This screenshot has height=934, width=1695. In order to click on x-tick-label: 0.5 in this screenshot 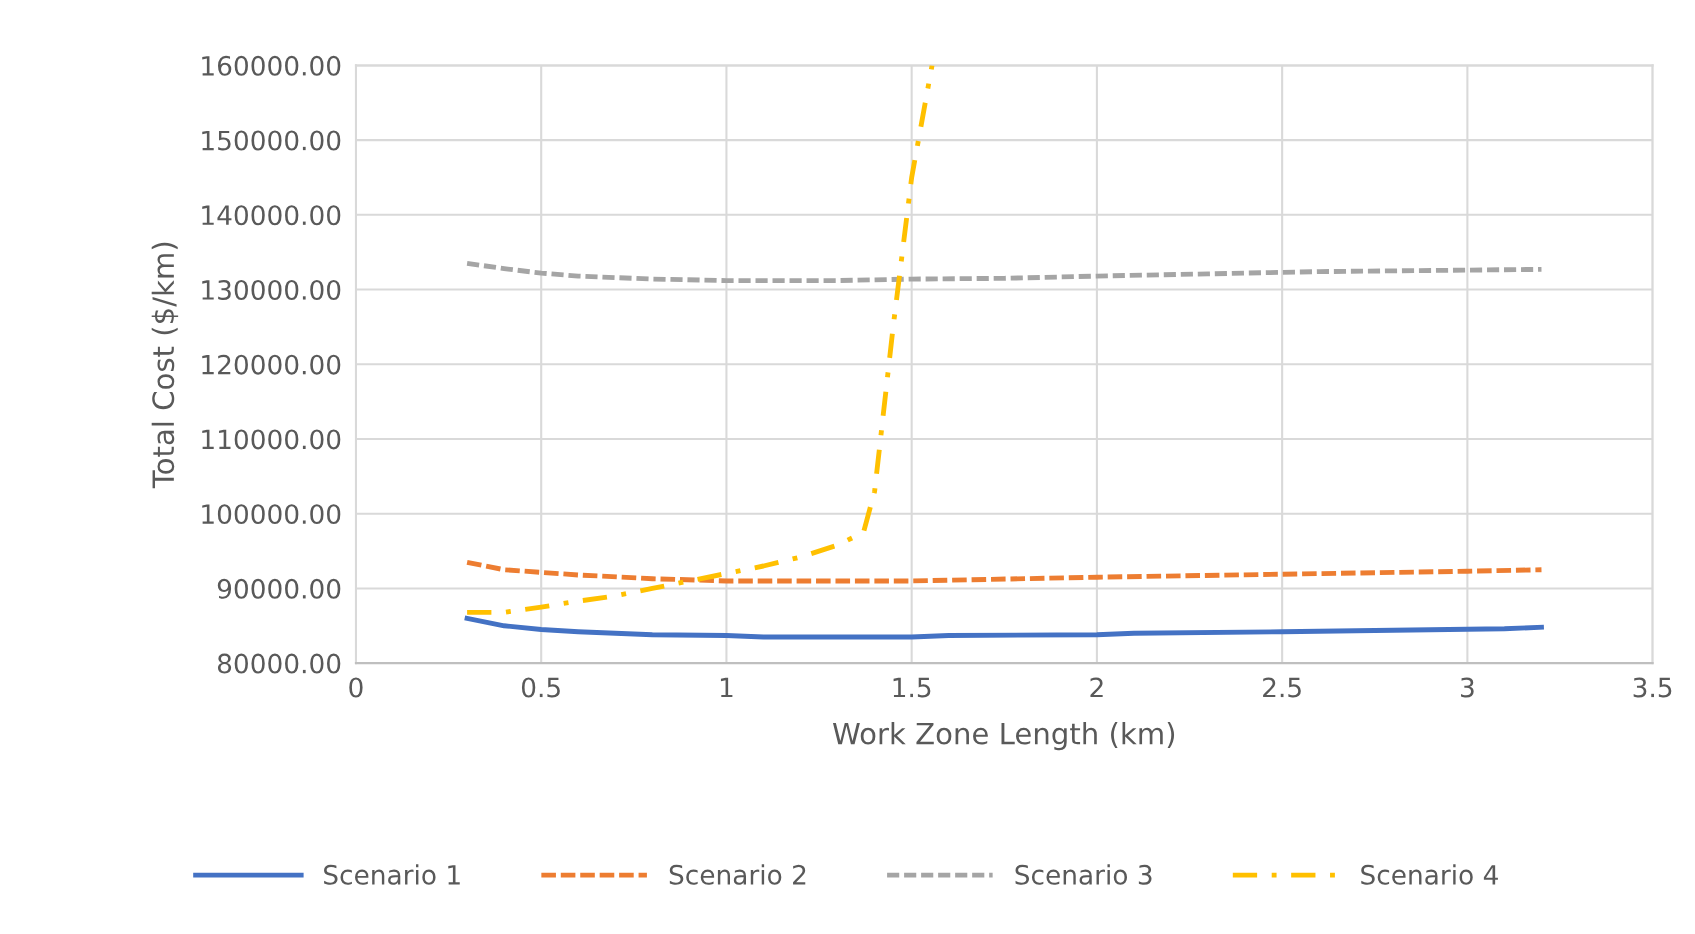, I will do `click(540, 687)`.